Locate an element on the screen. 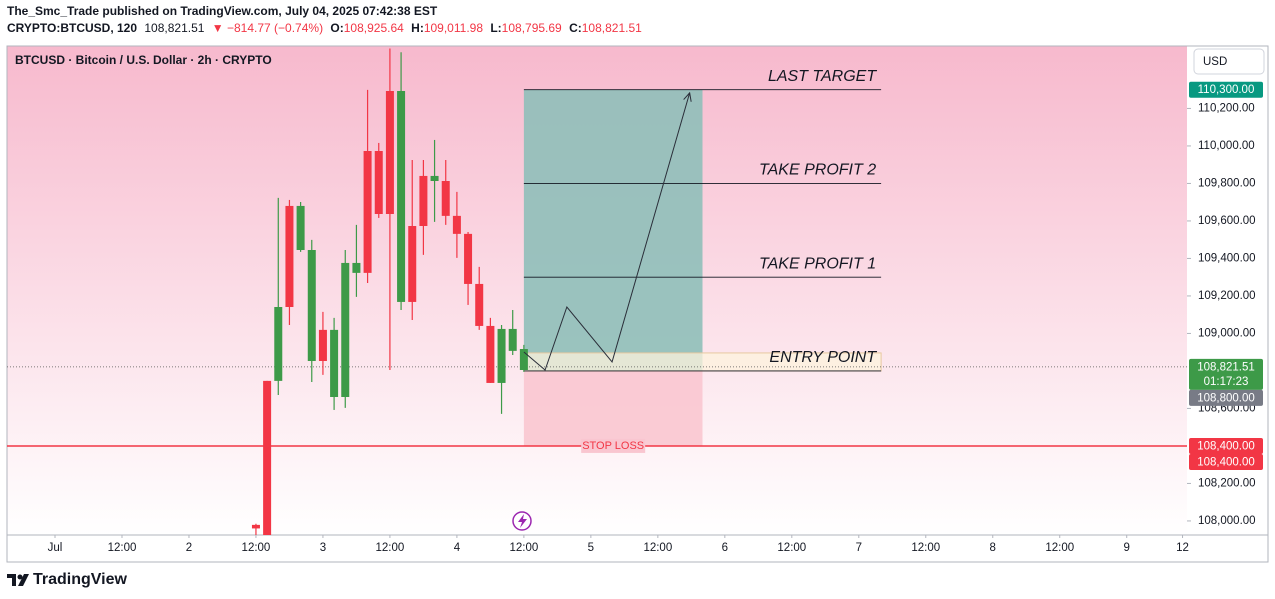 This screenshot has height=599, width=1275. price-label-text: 108,800.00 is located at coordinates (1226, 398).